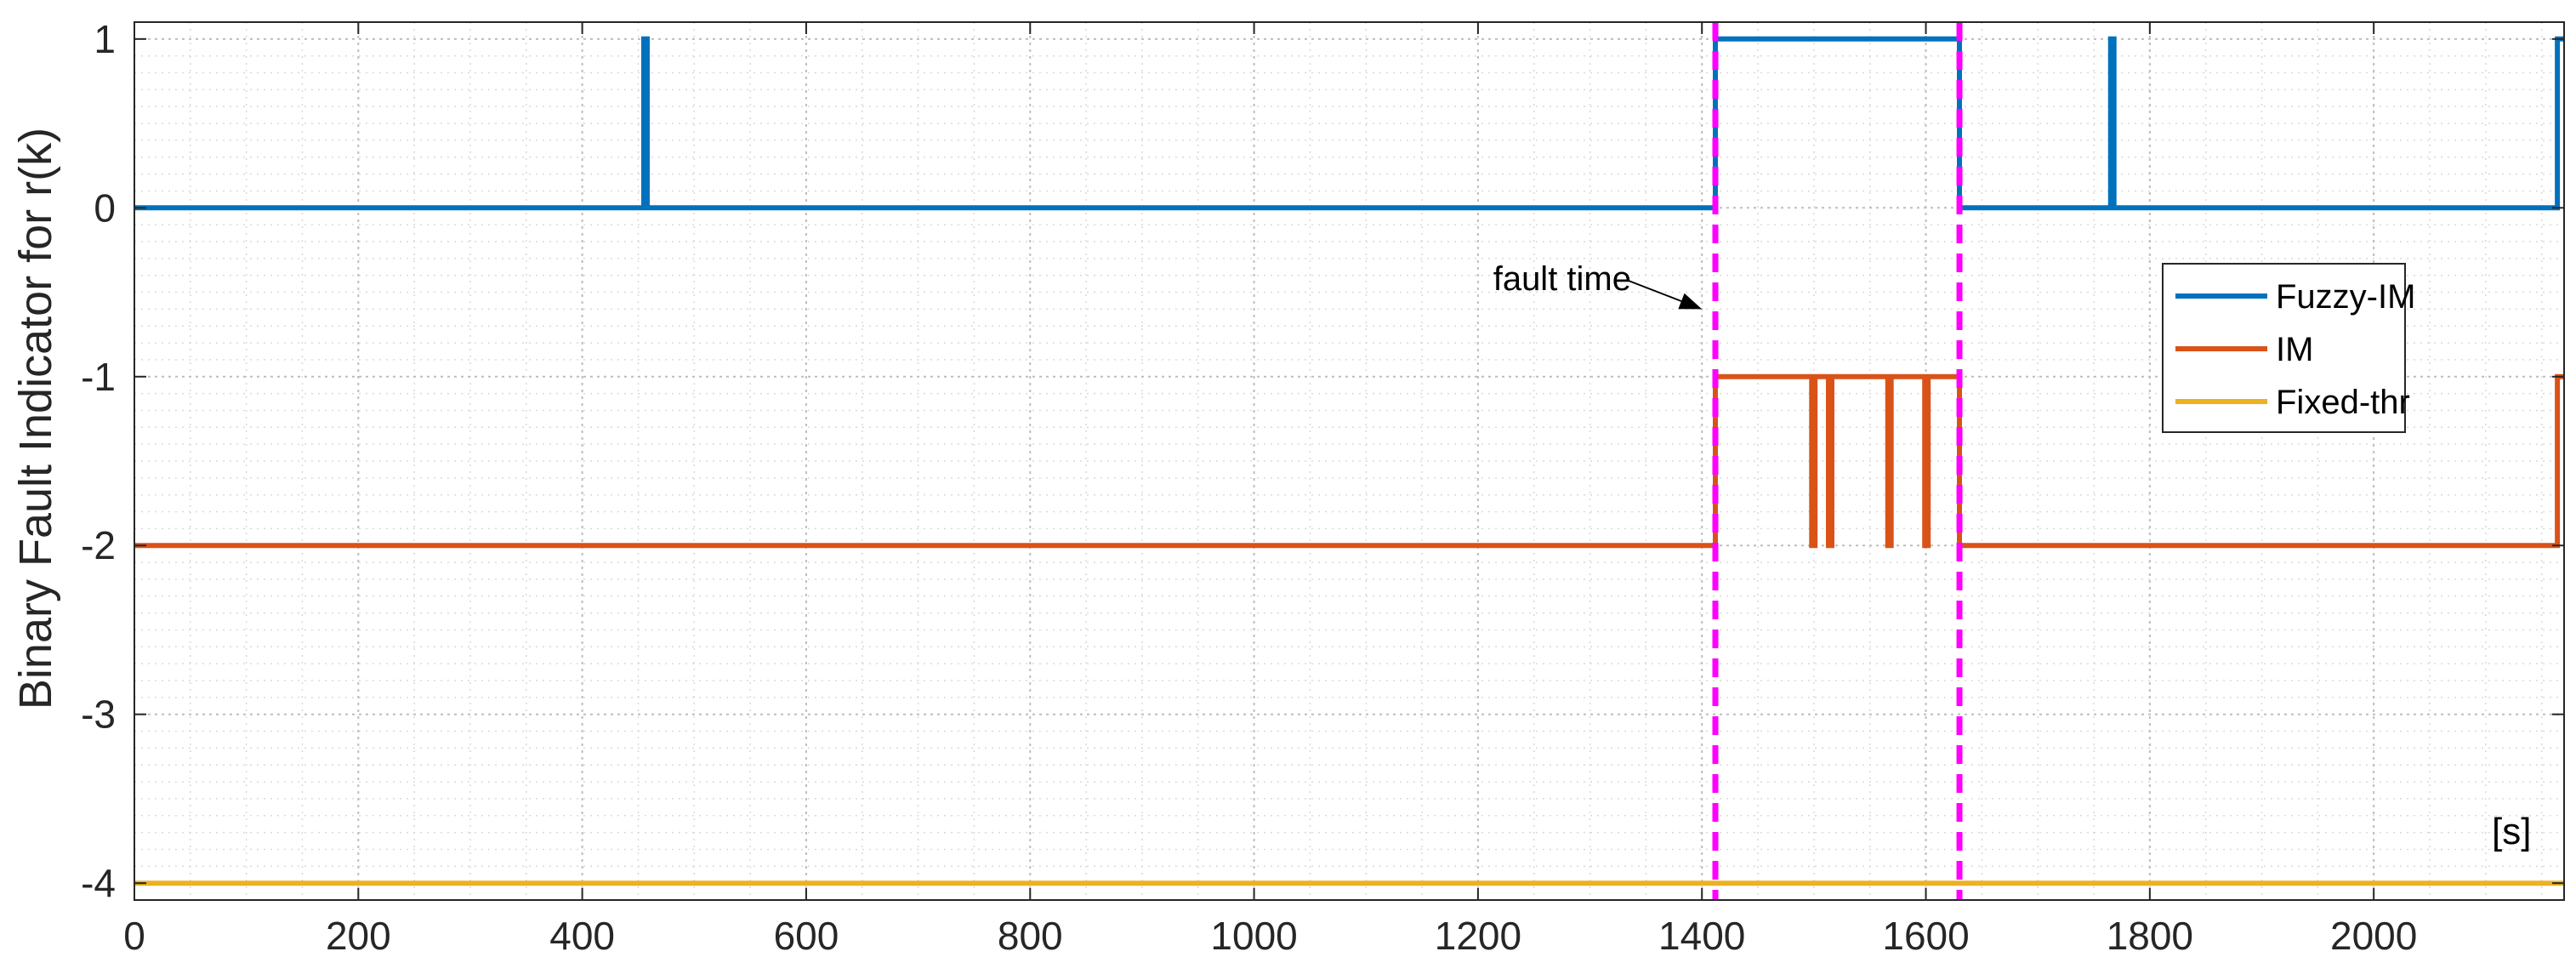 The height and width of the screenshot is (980, 2576). I want to click on x-tick-label: 1000, so click(1253, 936).